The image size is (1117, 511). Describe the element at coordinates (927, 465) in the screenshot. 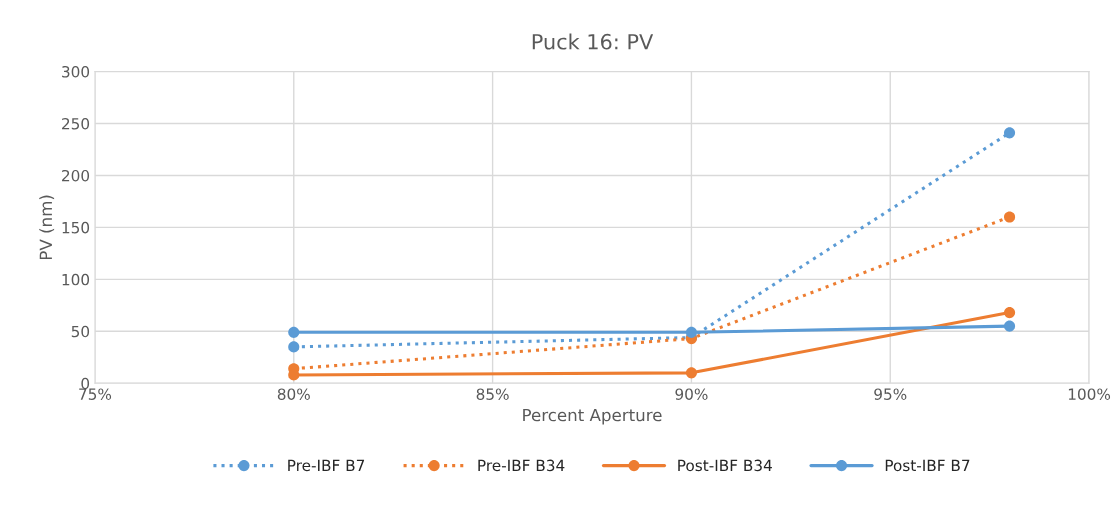

I see `legend-label: Post-IBF B7` at that location.